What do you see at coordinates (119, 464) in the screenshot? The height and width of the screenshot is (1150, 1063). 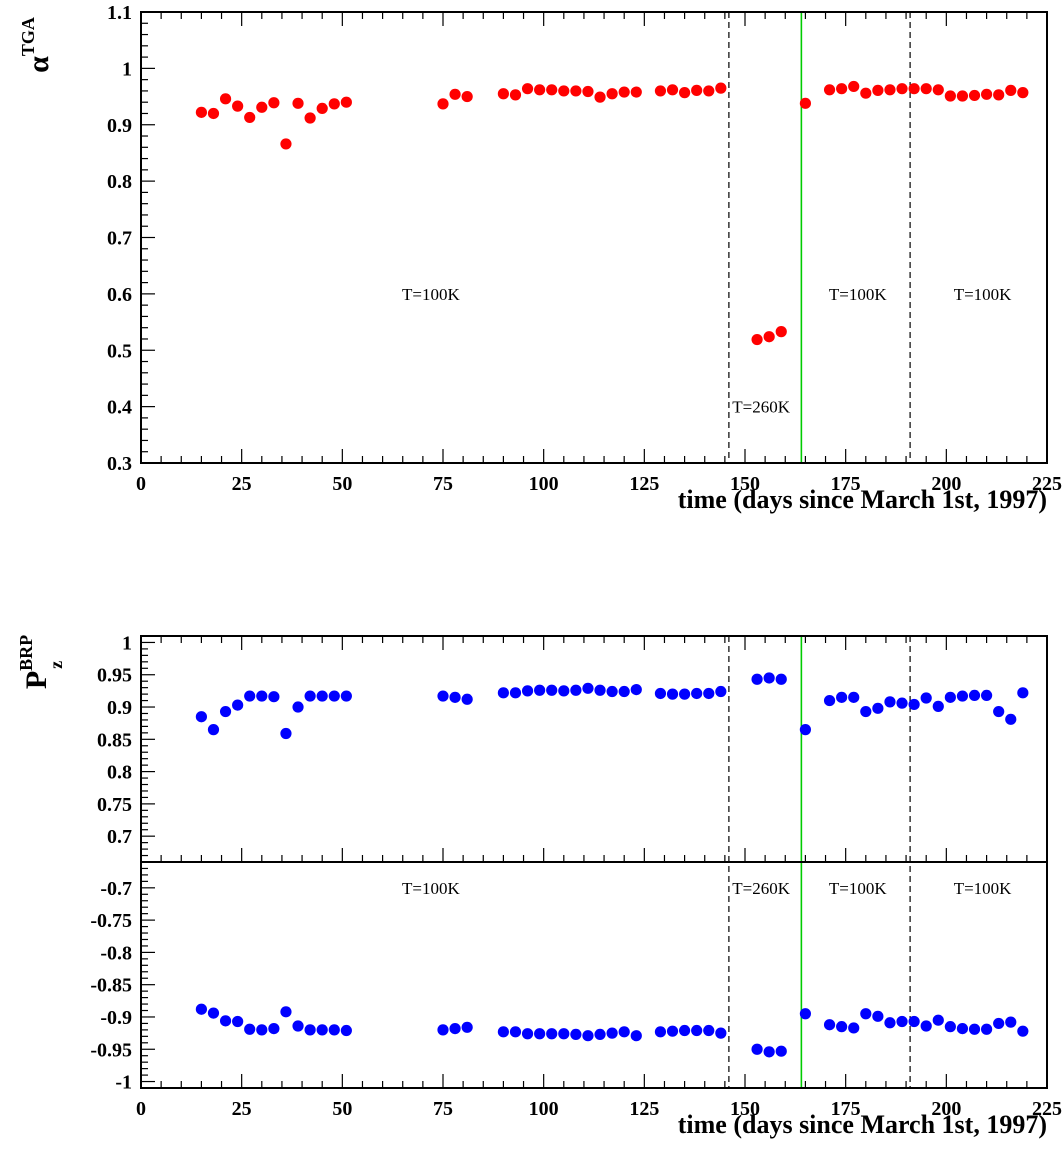 I see `y-tick-label: 0.3` at bounding box center [119, 464].